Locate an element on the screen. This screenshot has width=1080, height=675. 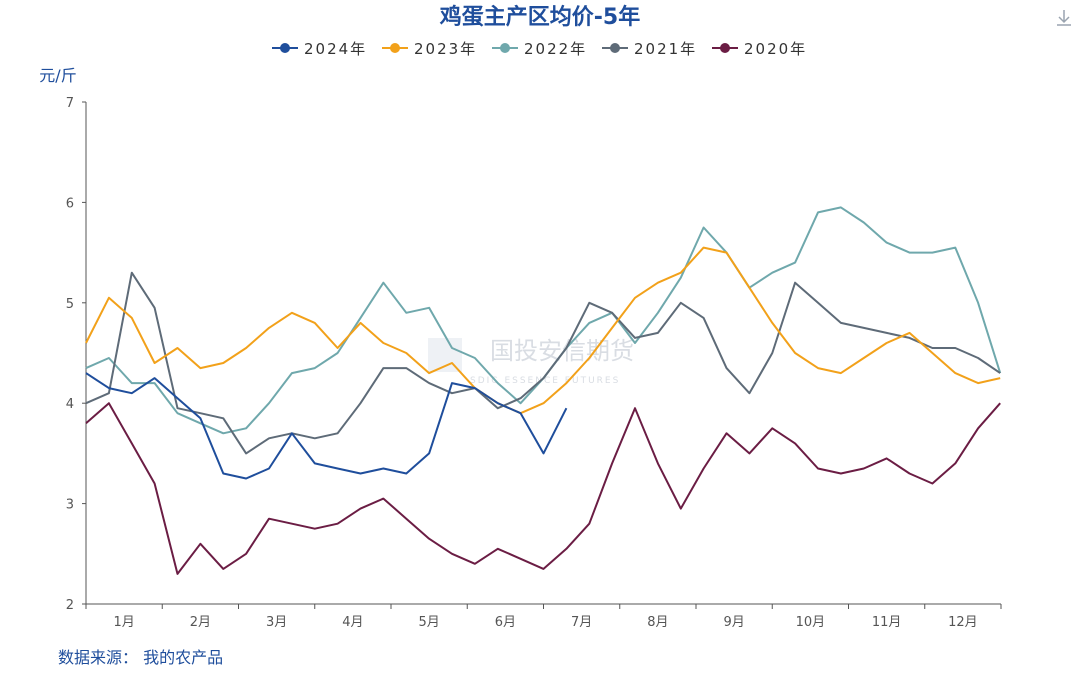
y-tick-label: 6 is located at coordinates (70, 203).